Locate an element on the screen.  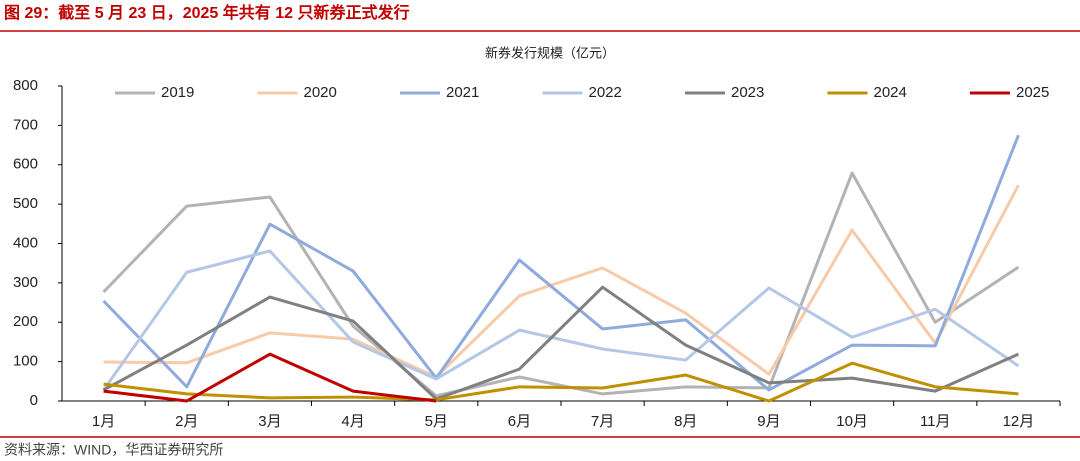
x-tick-label: 6月 is located at coordinates (519, 421).